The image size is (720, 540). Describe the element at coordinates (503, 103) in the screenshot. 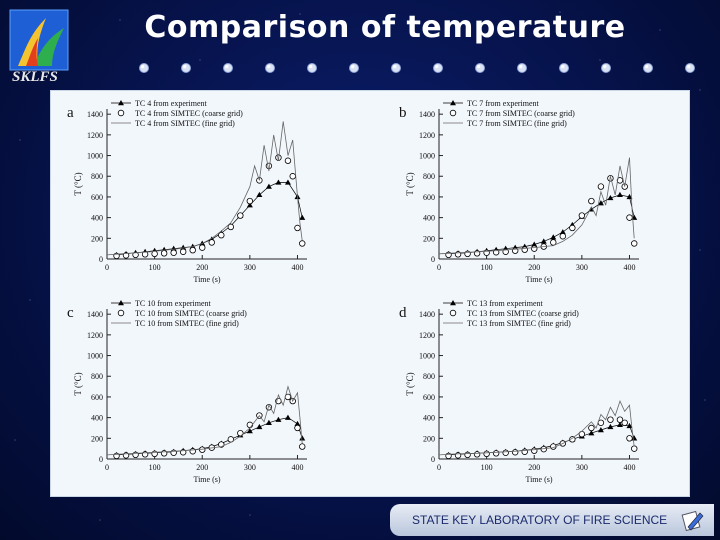

I see `legend-entry: TC 7 from experiment` at that location.